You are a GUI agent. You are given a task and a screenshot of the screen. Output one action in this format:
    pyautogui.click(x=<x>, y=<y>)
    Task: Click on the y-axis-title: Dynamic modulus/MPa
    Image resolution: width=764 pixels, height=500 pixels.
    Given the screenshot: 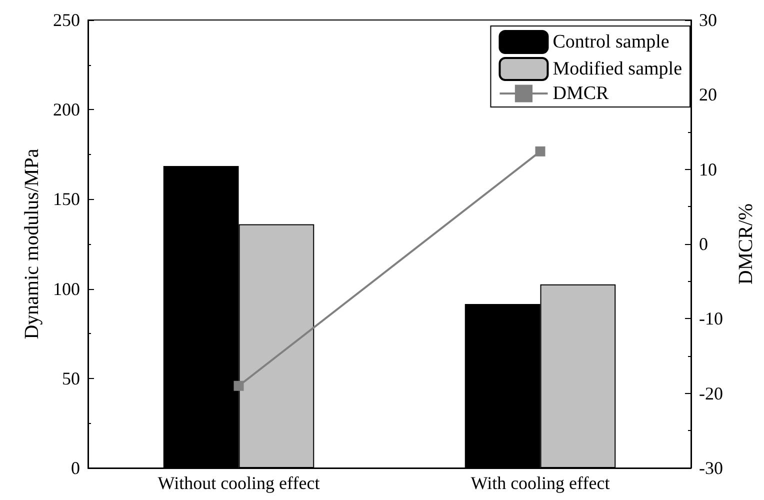 What is the action you would take?
    pyautogui.click(x=32, y=244)
    